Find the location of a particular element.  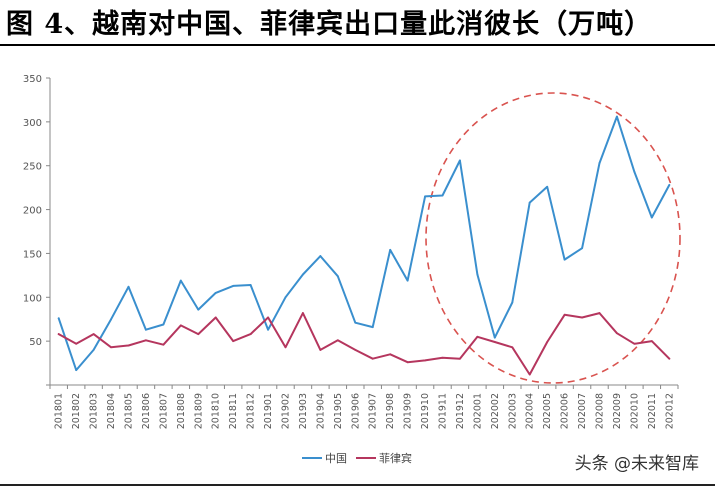

bottom-divider is located at coordinates (357, 485).